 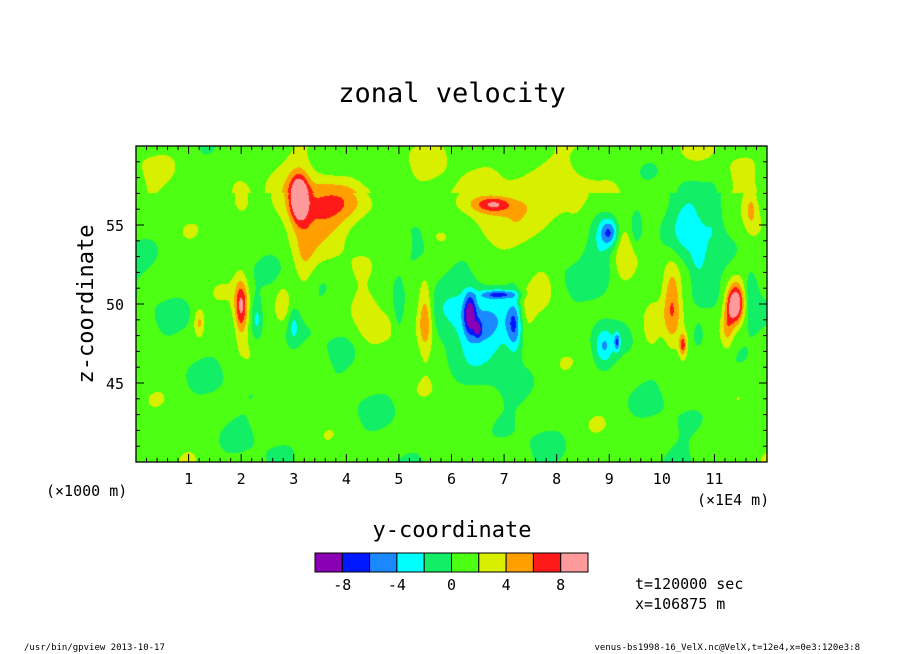 I want to click on y-axis-scale-note: (×1000 m), so click(x=86, y=491).